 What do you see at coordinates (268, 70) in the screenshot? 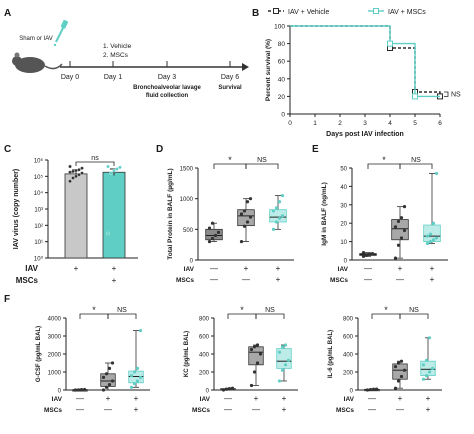
I see `y-axis-title: Percent survival (%)` at bounding box center [268, 70].